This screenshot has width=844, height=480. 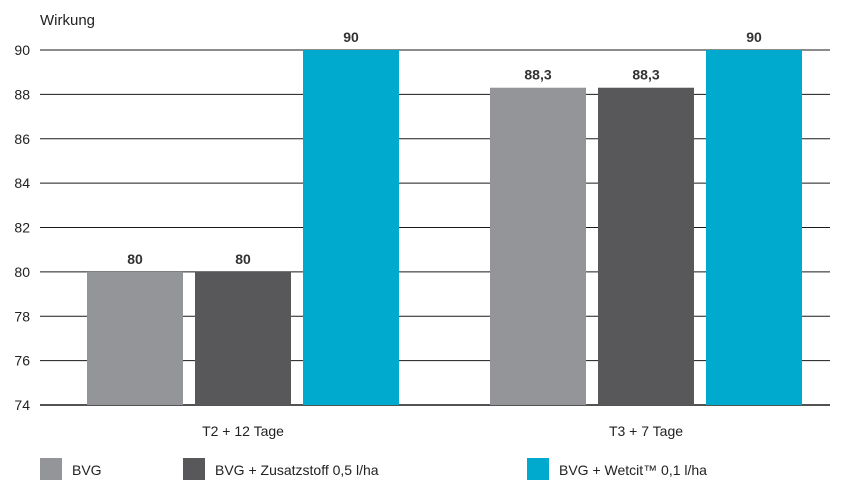 I want to click on y-tick-label: 88, so click(x=22, y=94).